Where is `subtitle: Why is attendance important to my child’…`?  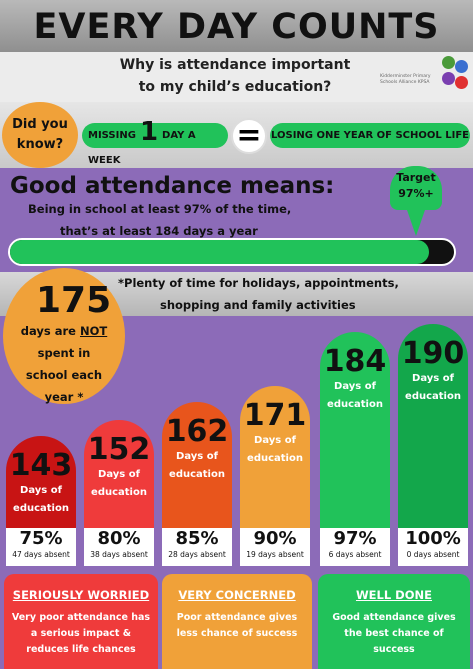
subtitle: Why is attendance important to my child’… is located at coordinates (235, 76).